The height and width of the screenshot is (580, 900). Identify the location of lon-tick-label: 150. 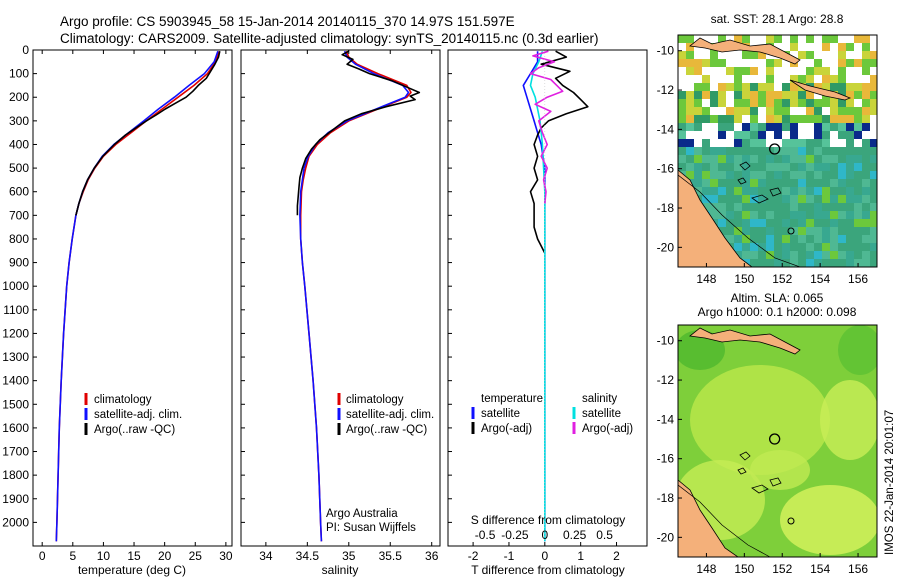
(744, 569).